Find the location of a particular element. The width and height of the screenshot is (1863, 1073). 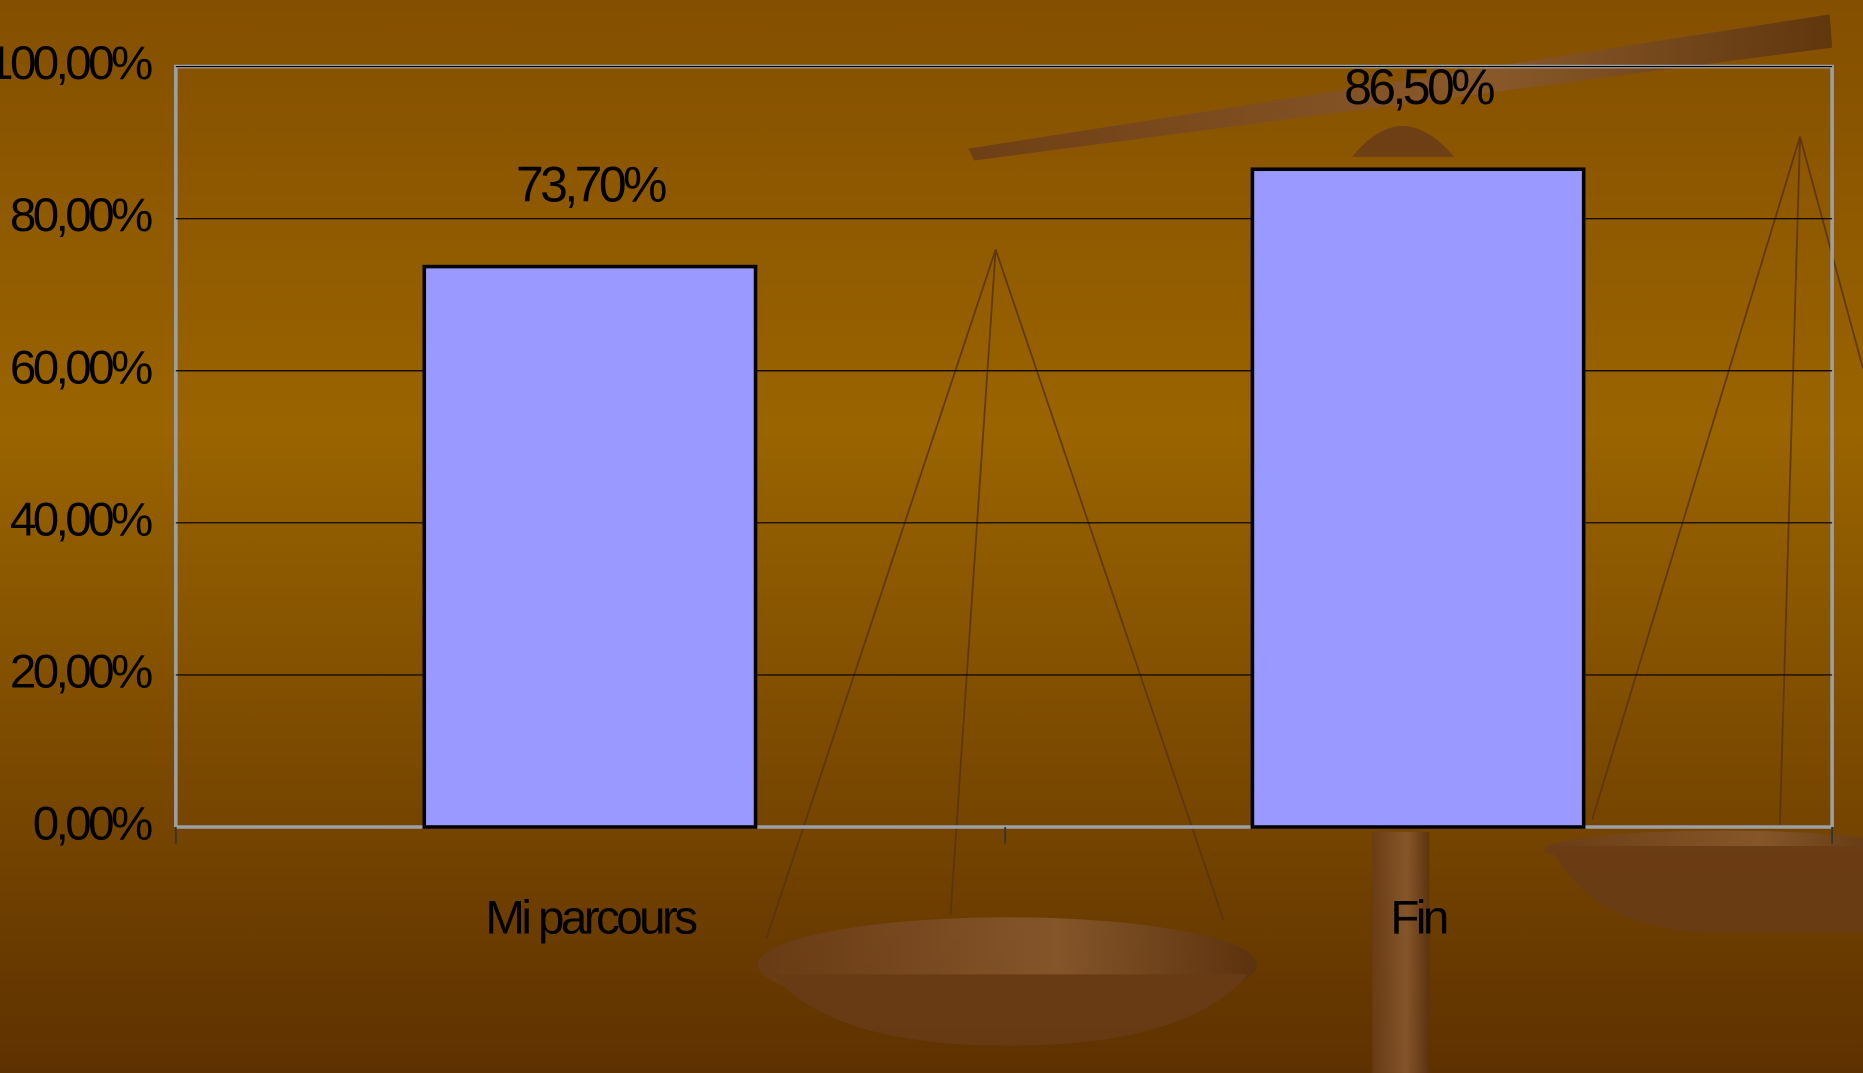

x-tick-label: Fin is located at coordinates (1418, 917).